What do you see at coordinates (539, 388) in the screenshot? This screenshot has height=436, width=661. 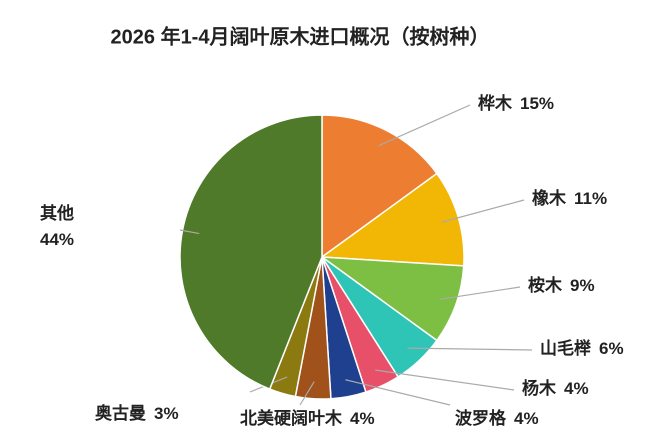 I see `category-label: 杨木` at bounding box center [539, 388].